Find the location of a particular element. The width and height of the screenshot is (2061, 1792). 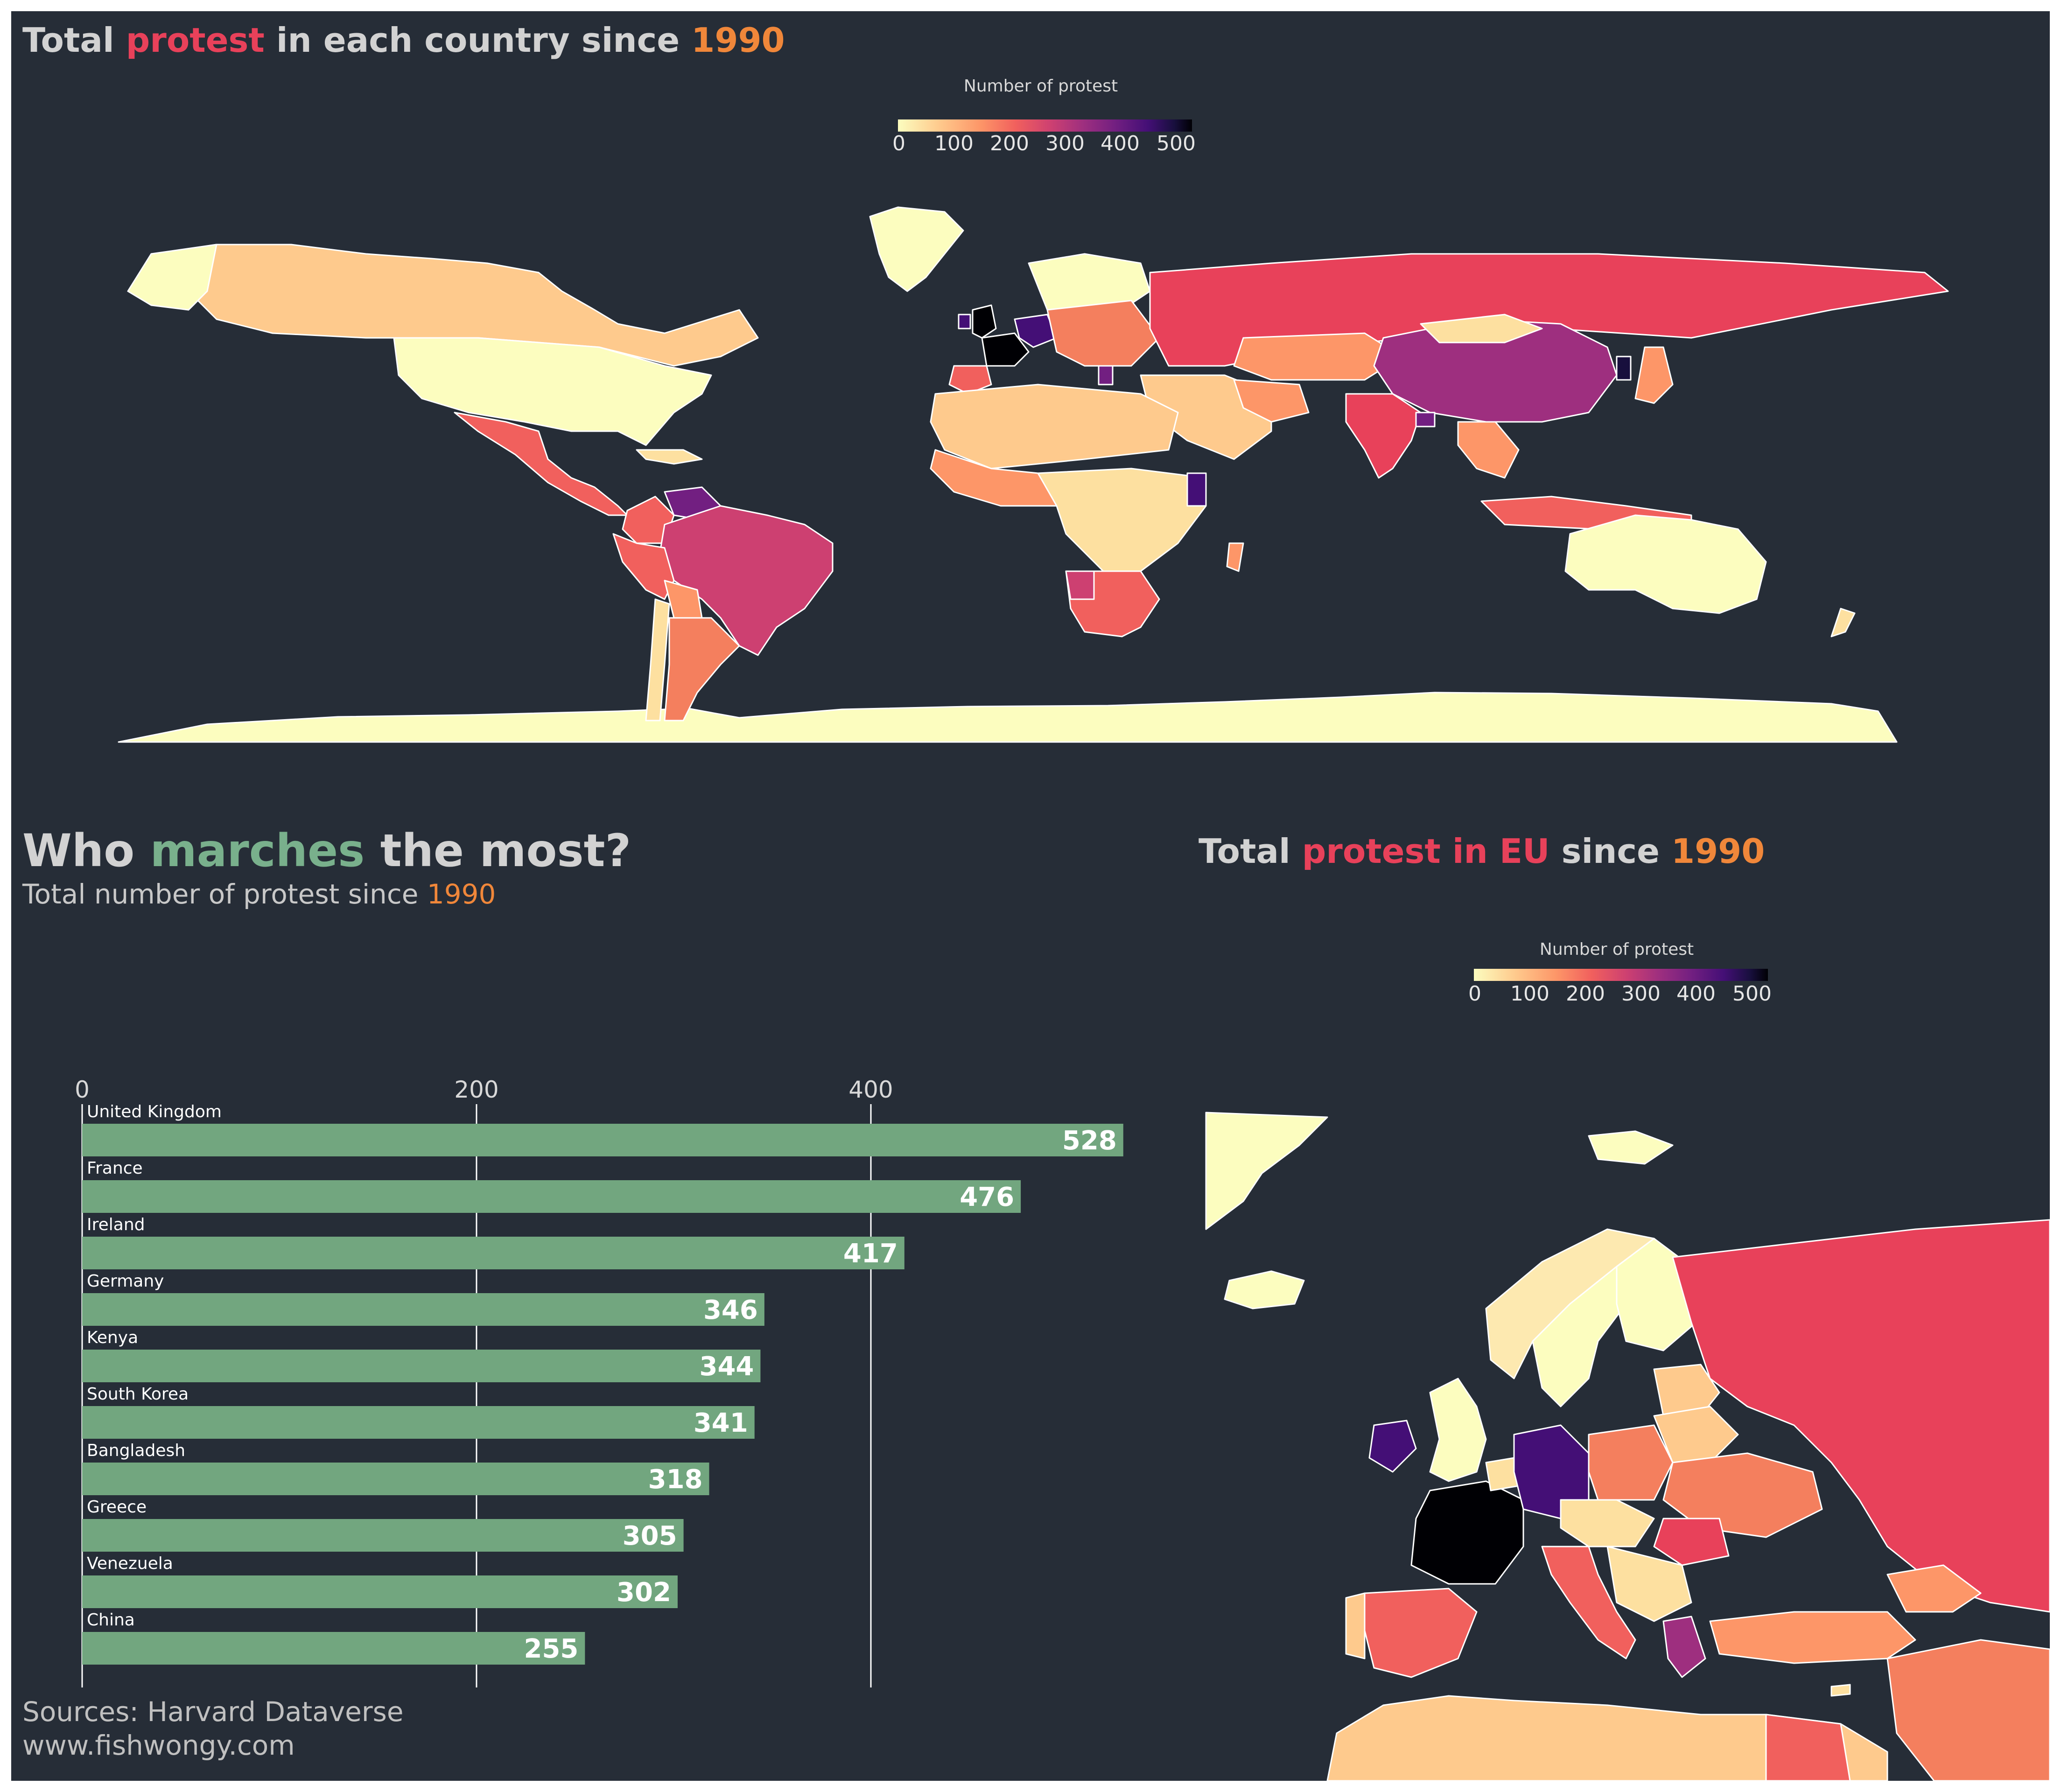

bar-value-label: 318 is located at coordinates (675, 1479).